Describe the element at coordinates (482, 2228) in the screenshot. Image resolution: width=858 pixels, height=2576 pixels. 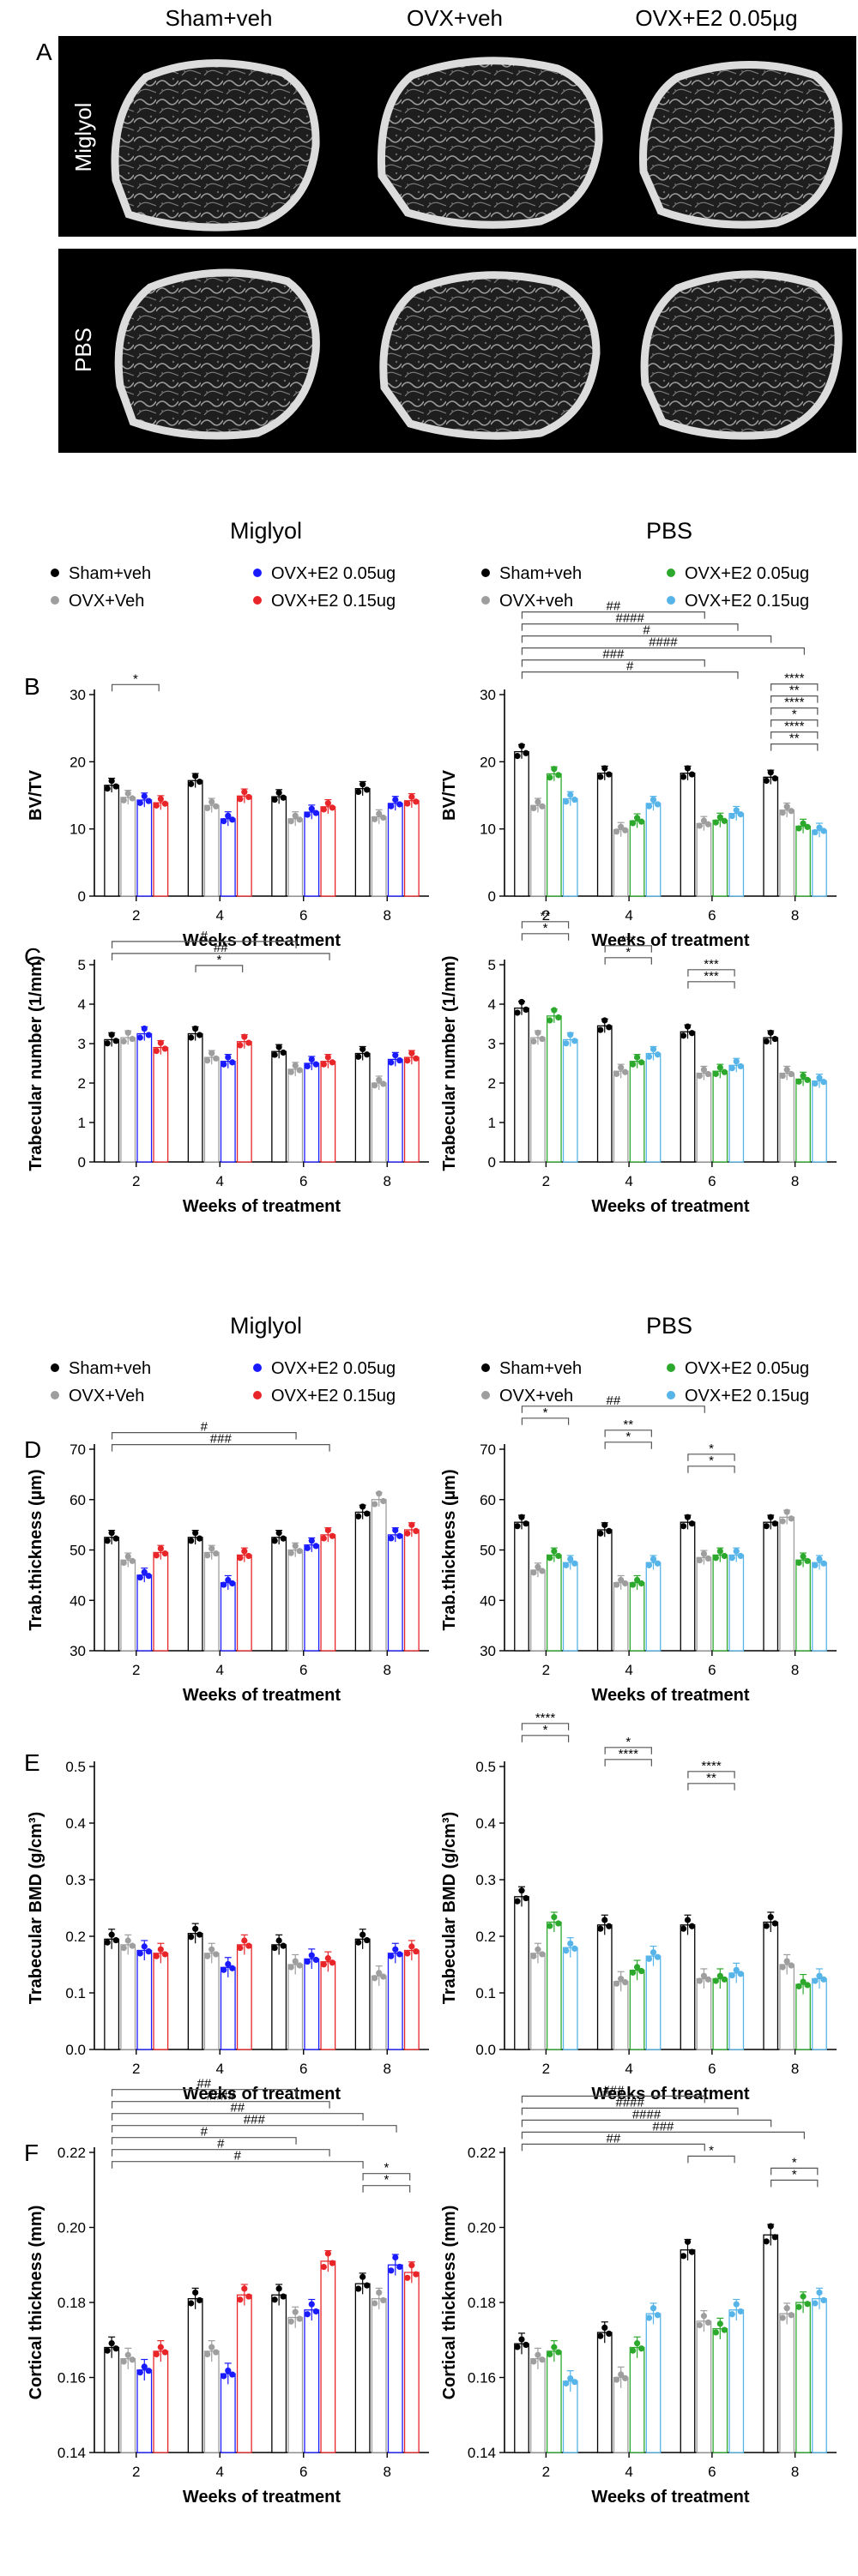
I see `y-tick-label: 0.20` at that location.